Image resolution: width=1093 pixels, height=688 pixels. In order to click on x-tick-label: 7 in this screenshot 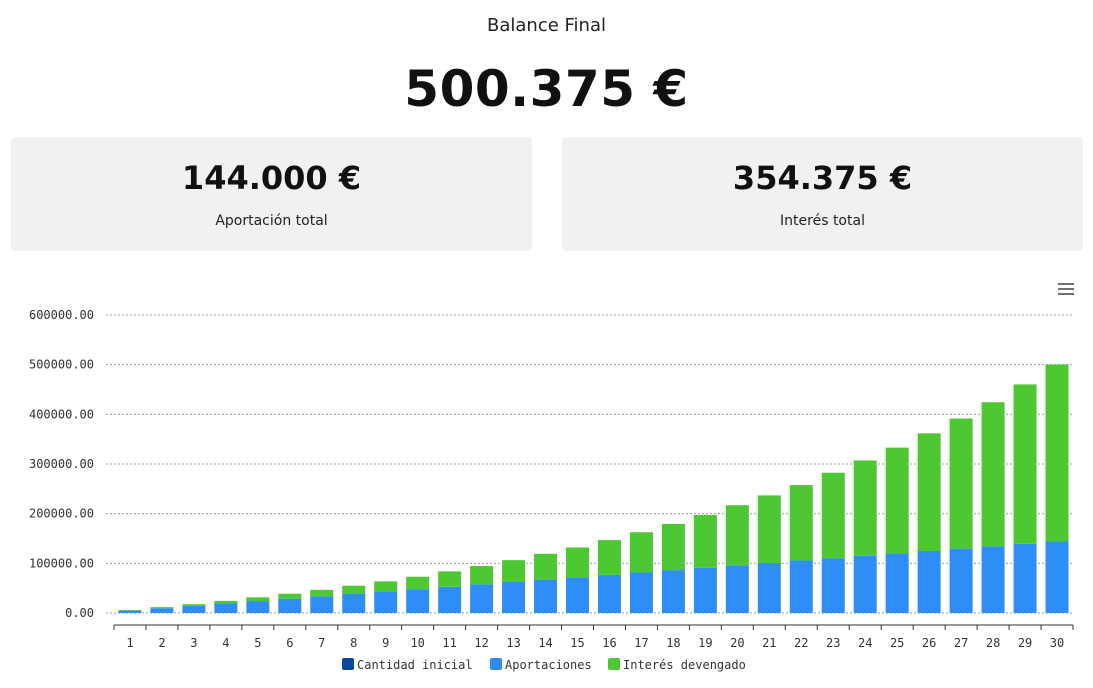, I will do `click(321, 643)`.